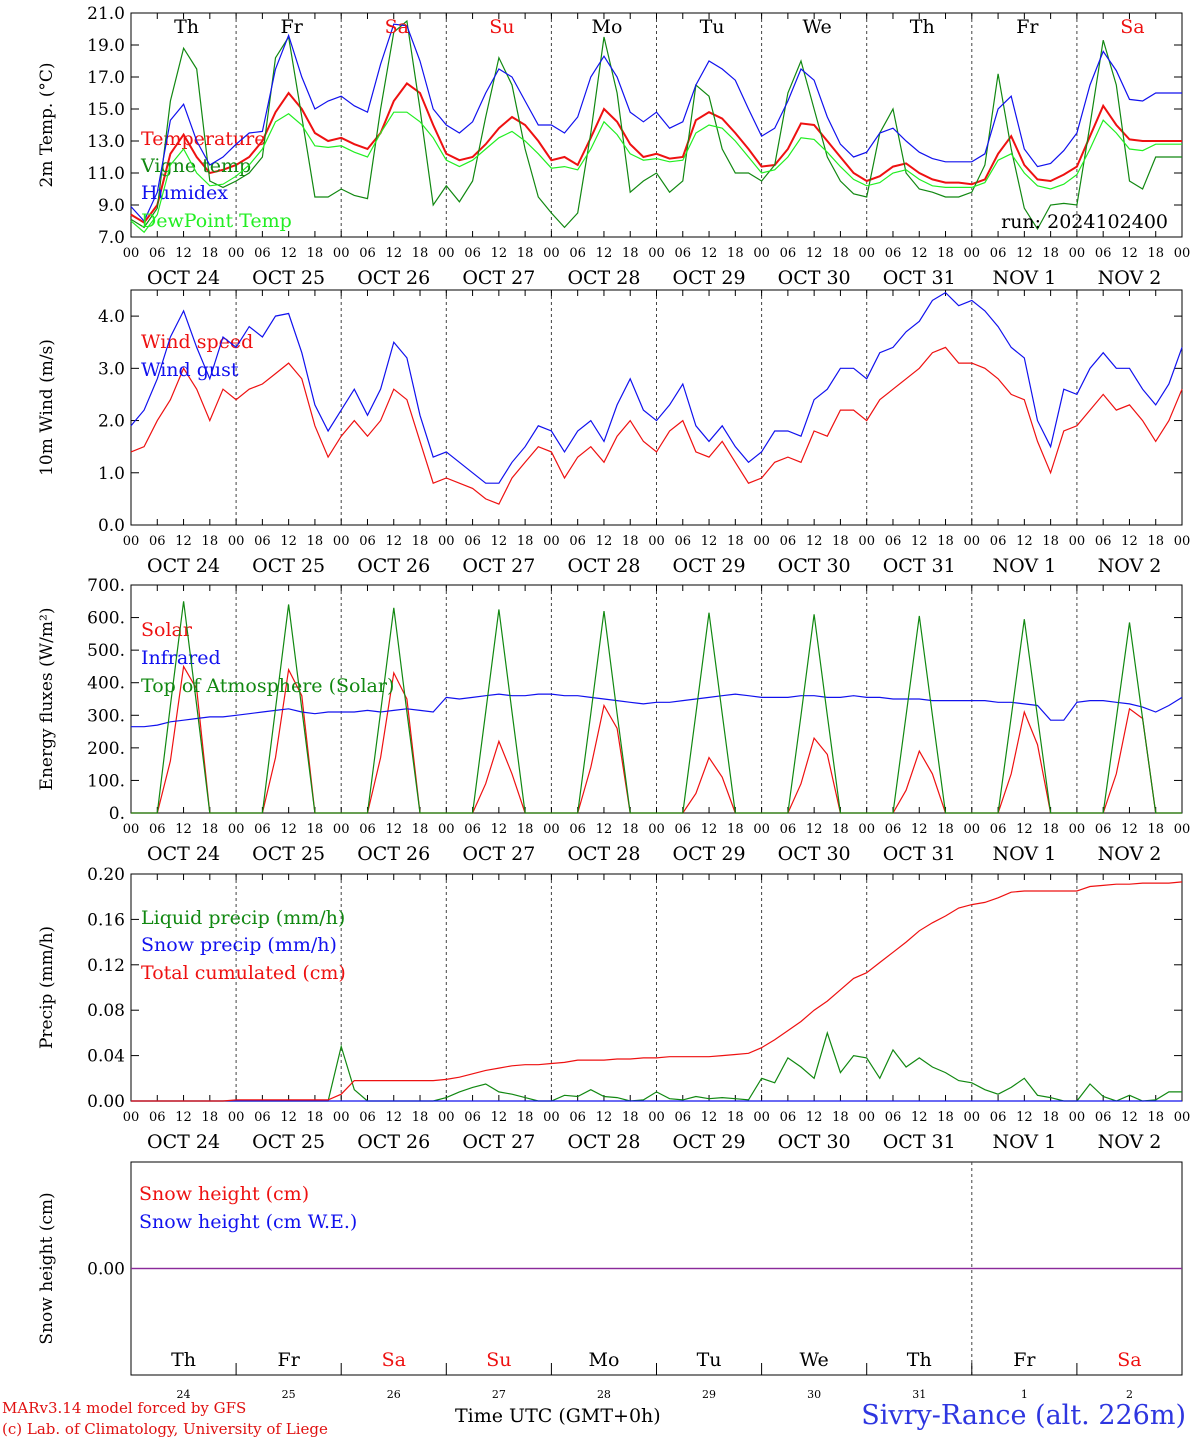  What do you see at coordinates (203, 139) in the screenshot?
I see `legend-entry: Temperature` at bounding box center [203, 139].